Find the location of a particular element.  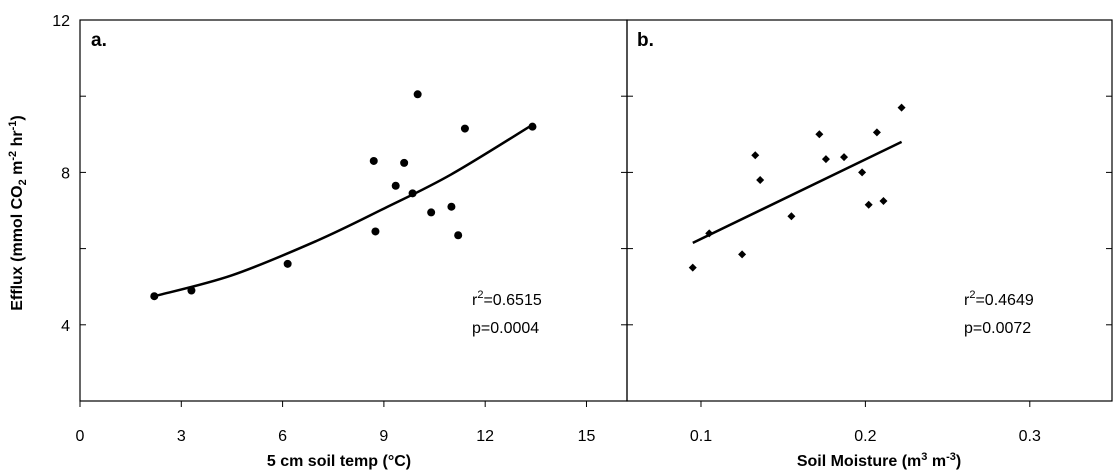

x-axis-title-b: Soil Moisture (m3 m-3) is located at coordinates (879, 460).